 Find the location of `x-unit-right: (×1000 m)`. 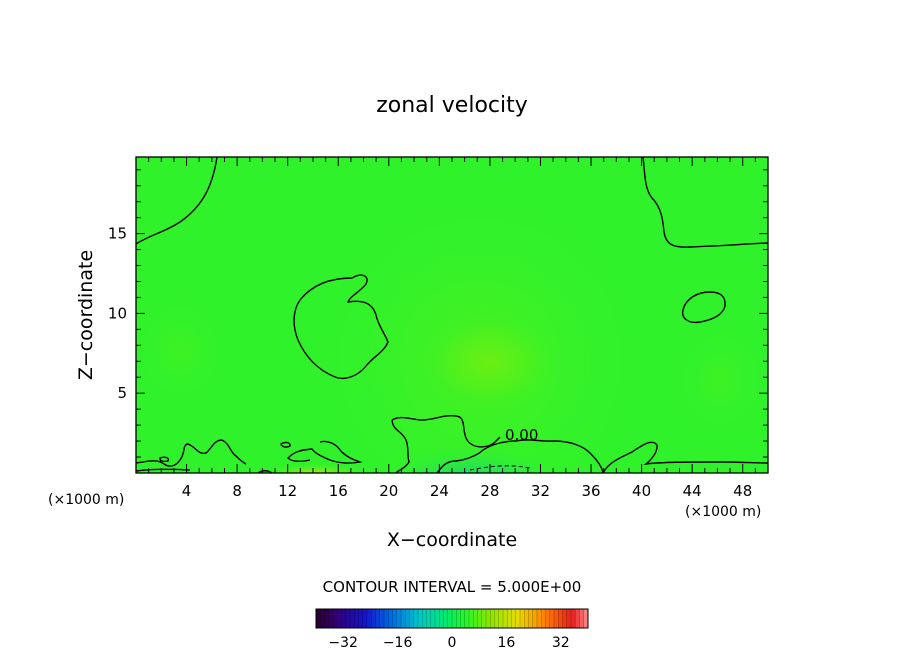

x-unit-right: (×1000 m) is located at coordinates (723, 512).